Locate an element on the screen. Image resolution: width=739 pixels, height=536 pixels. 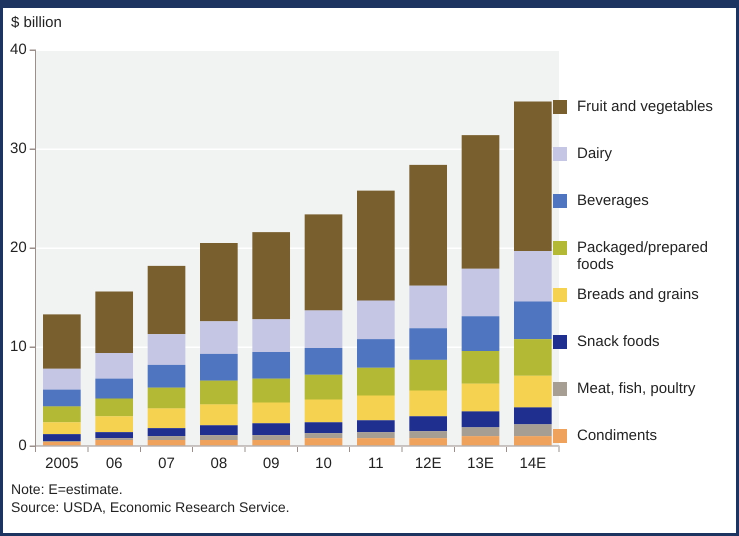
y-tick-label: 0 is located at coordinates (22, 445).